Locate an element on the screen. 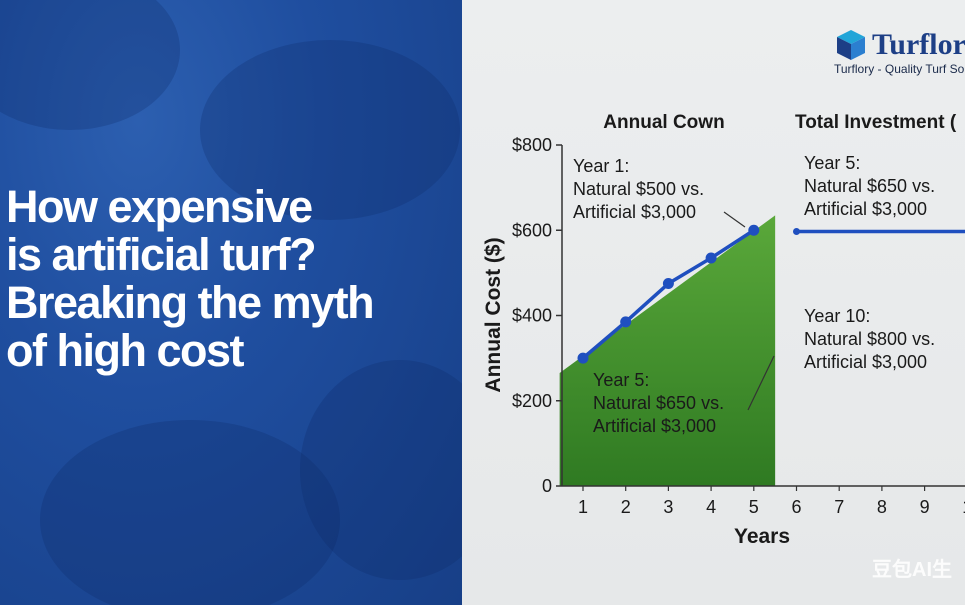 The width and height of the screenshot is (965, 605). headline-line: How expensive is located at coordinates (159, 206).